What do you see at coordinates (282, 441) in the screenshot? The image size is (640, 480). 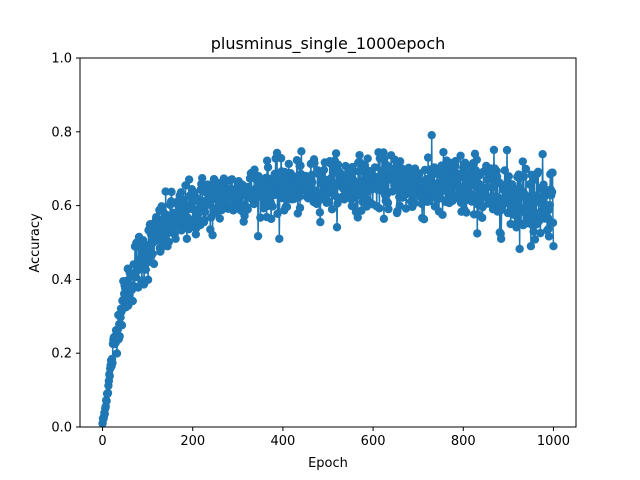 I see `x-tick-label: 400` at bounding box center [282, 441].